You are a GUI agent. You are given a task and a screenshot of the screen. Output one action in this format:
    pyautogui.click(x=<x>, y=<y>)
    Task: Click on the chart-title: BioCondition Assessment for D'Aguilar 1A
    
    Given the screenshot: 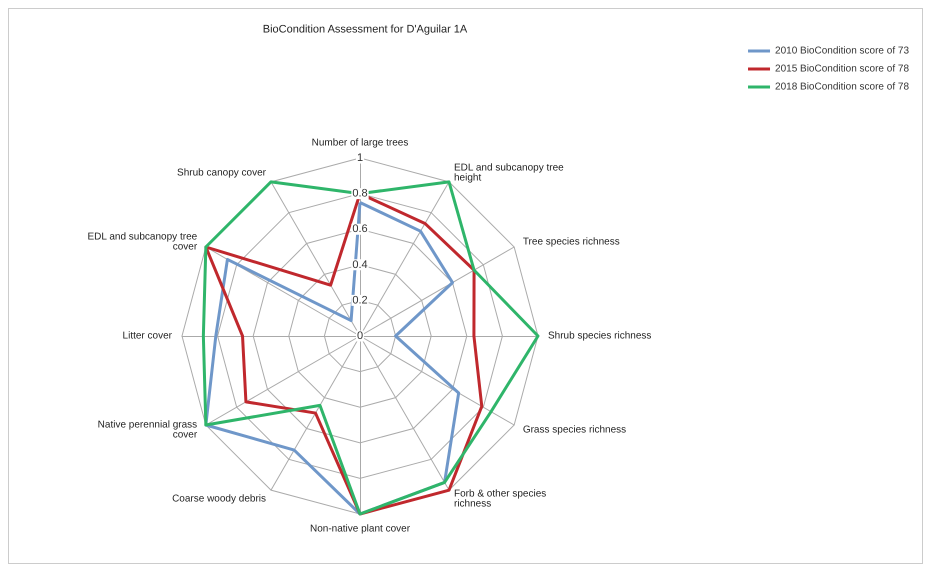 What is the action you would take?
    pyautogui.click(x=365, y=30)
    